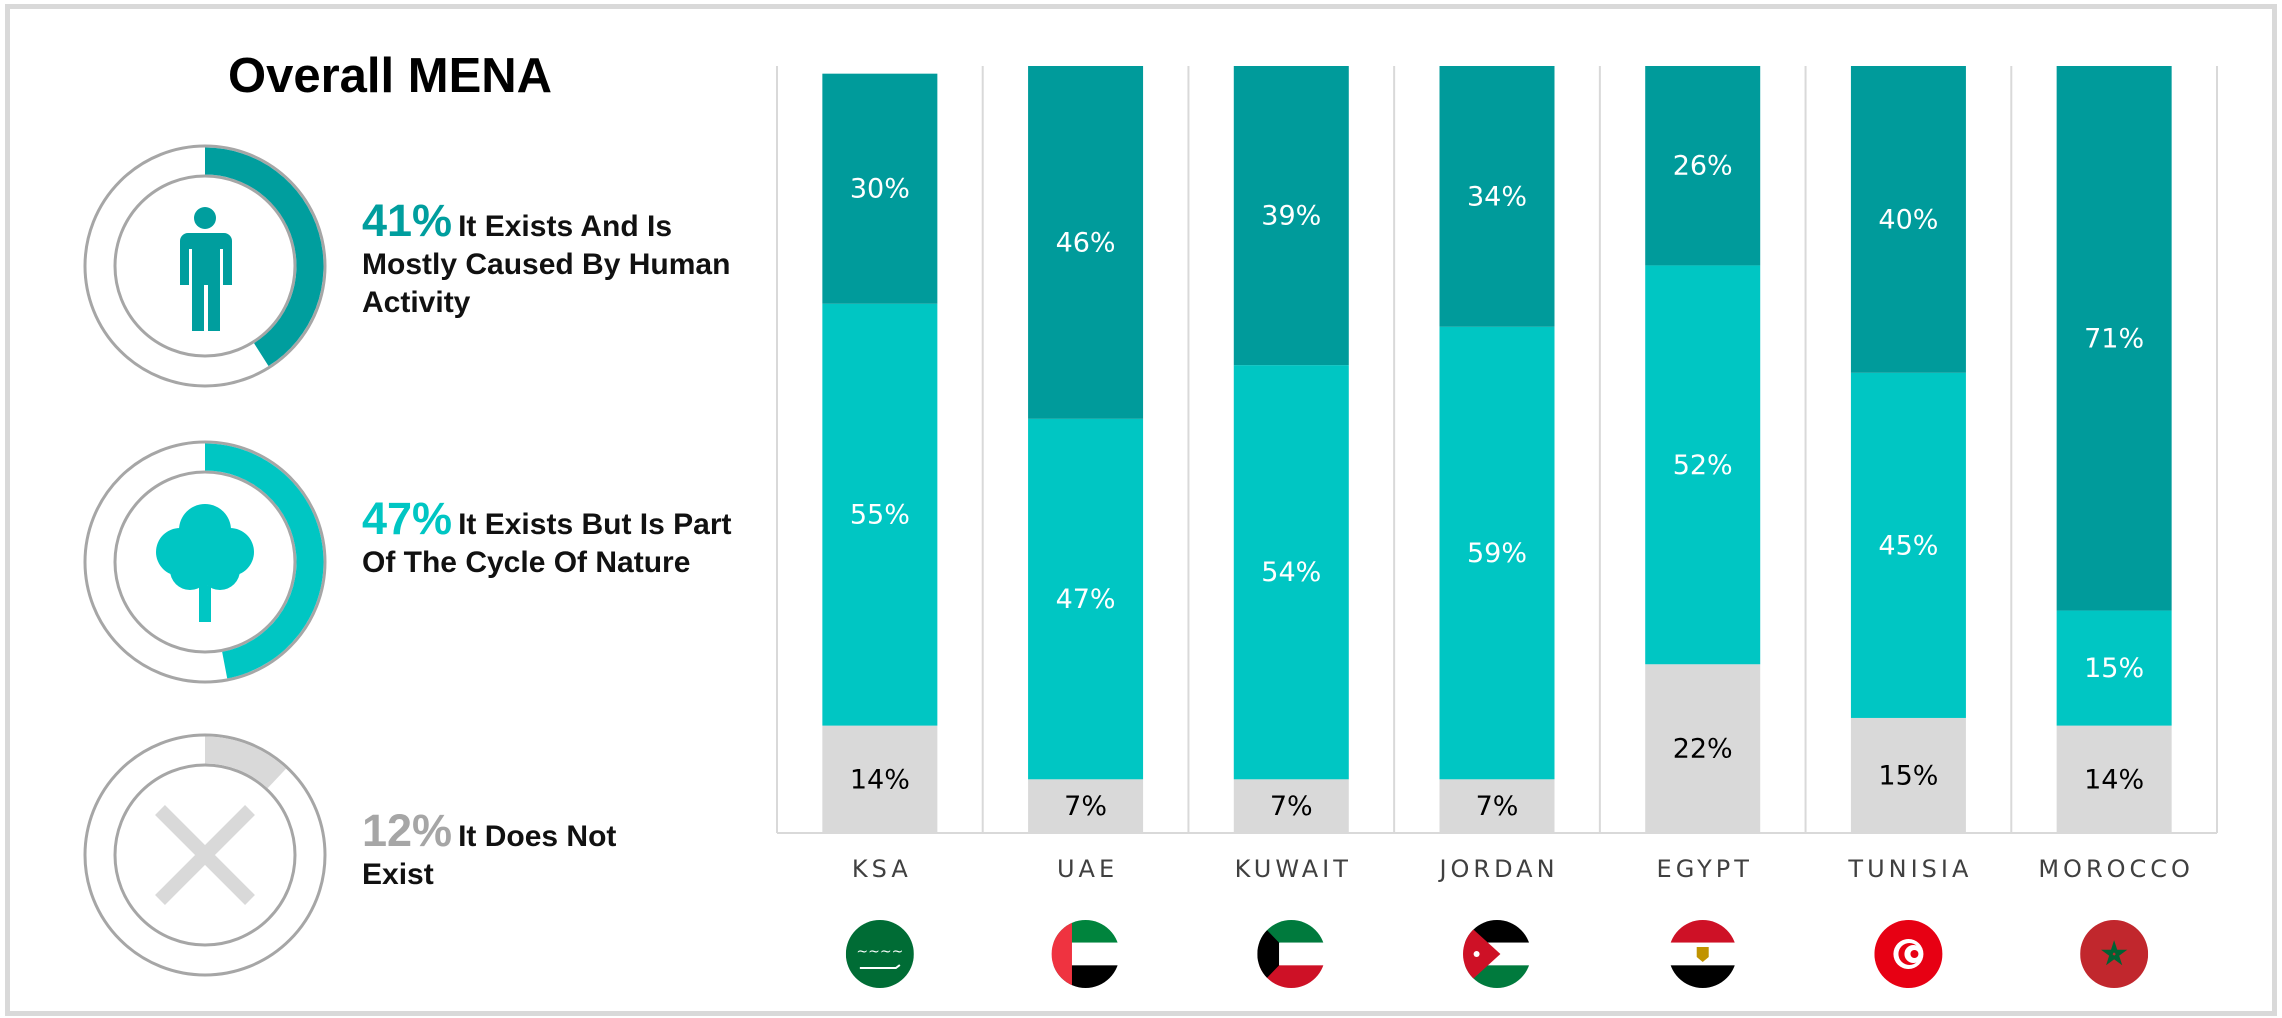 This screenshot has width=2282, height=1018. Describe the element at coordinates (1705, 869) in the screenshot. I see `category-label: EGYPT` at that location.